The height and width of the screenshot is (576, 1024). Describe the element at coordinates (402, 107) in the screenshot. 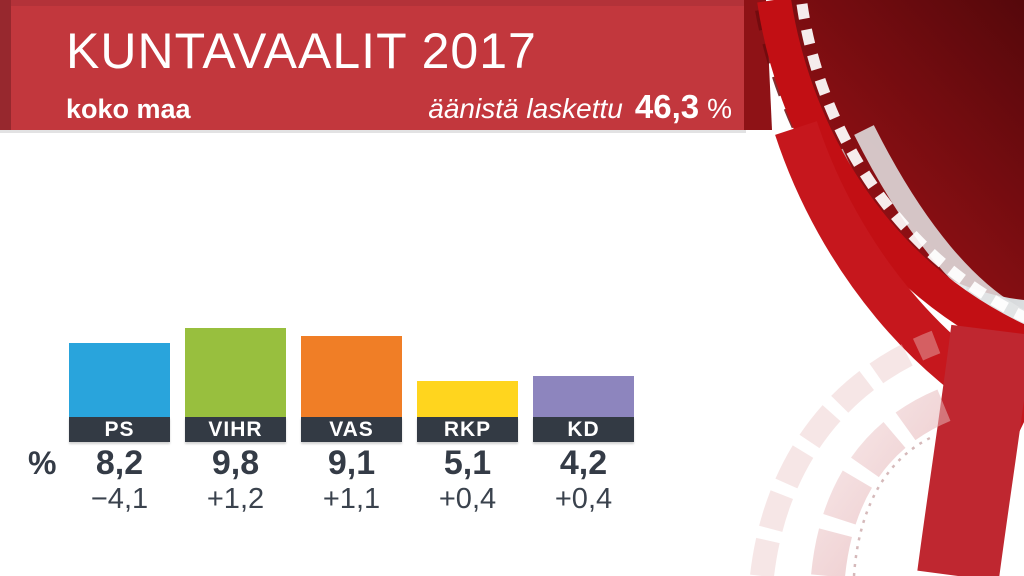

I see `banner-subrow: koko maa äänistä laskettu 46,3 %` at that location.